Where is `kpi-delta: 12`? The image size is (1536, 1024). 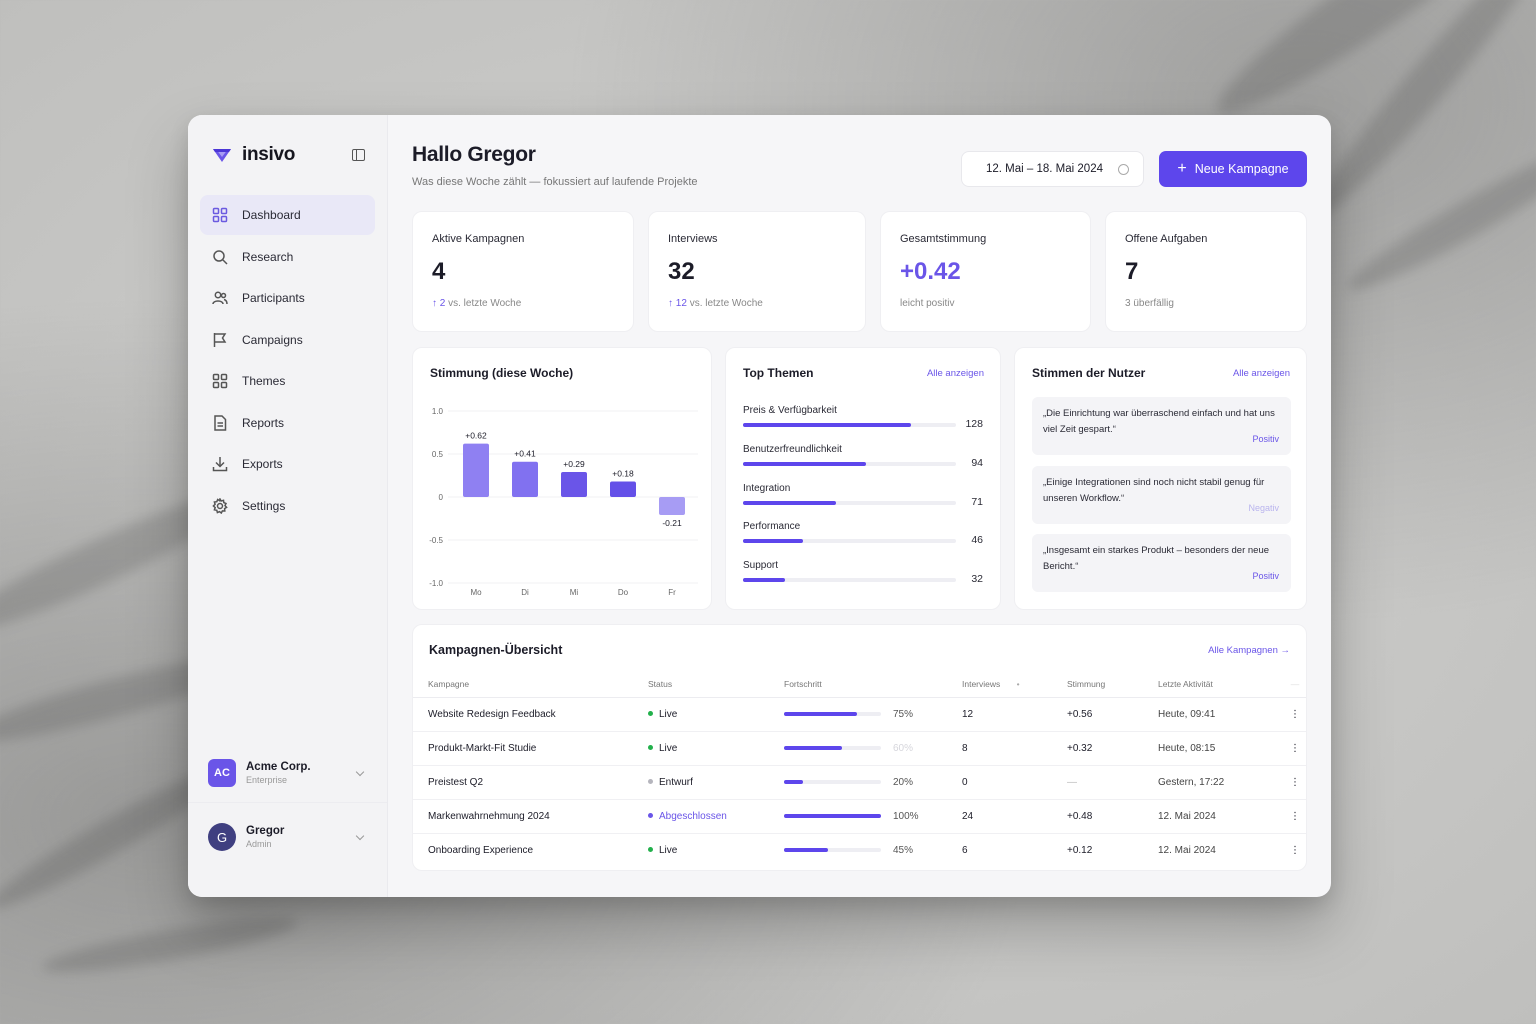
kpi-delta: 12 is located at coordinates (681, 303).